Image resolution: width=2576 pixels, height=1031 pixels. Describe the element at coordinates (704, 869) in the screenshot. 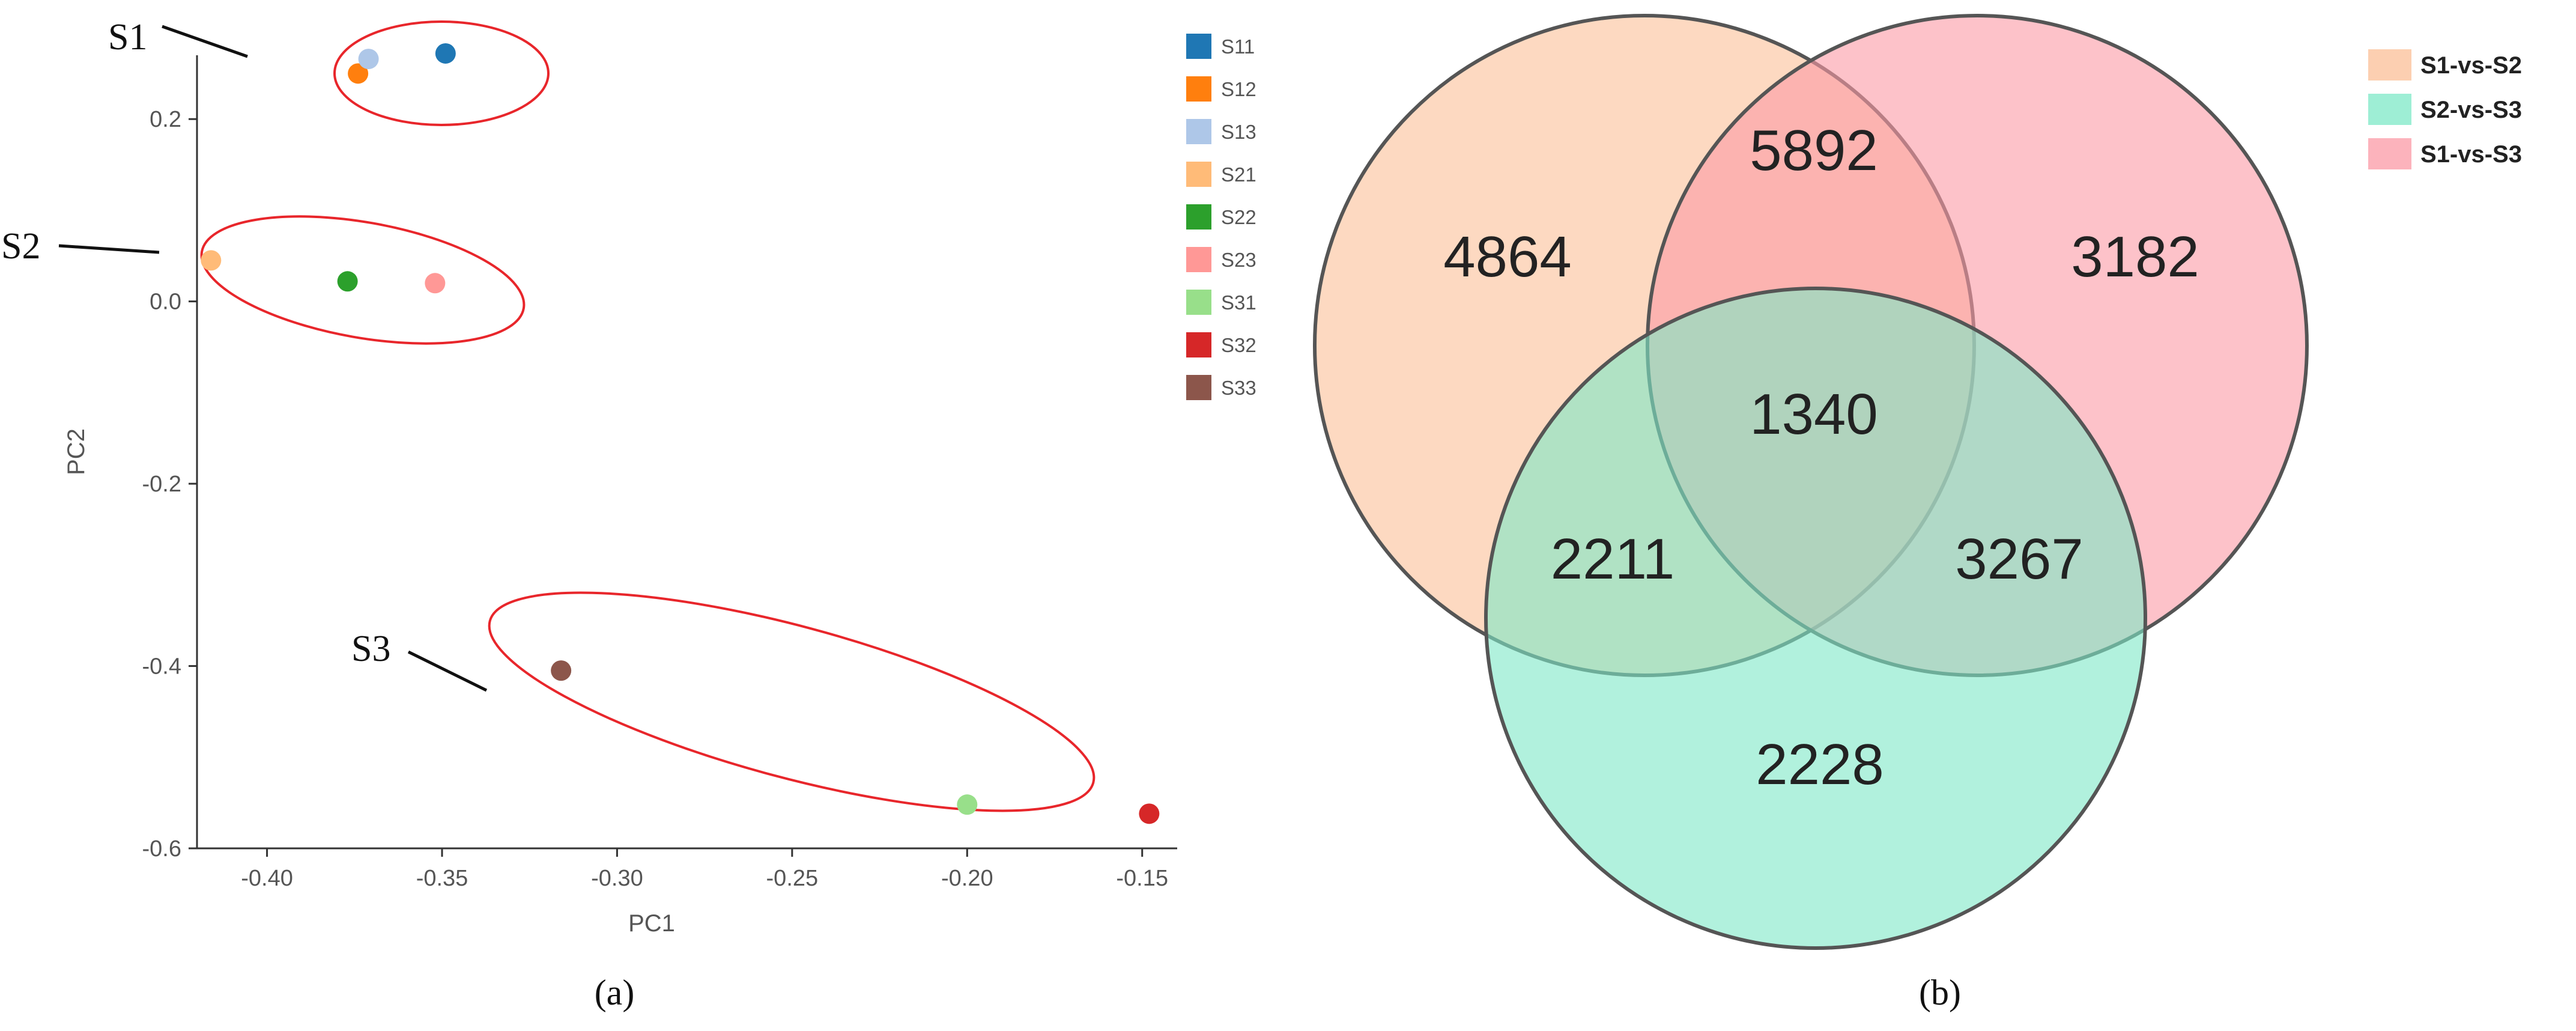

I see `x-ticks: -0.40 -0.35 -0.30 -0.25 -0.20 -0.15` at that location.